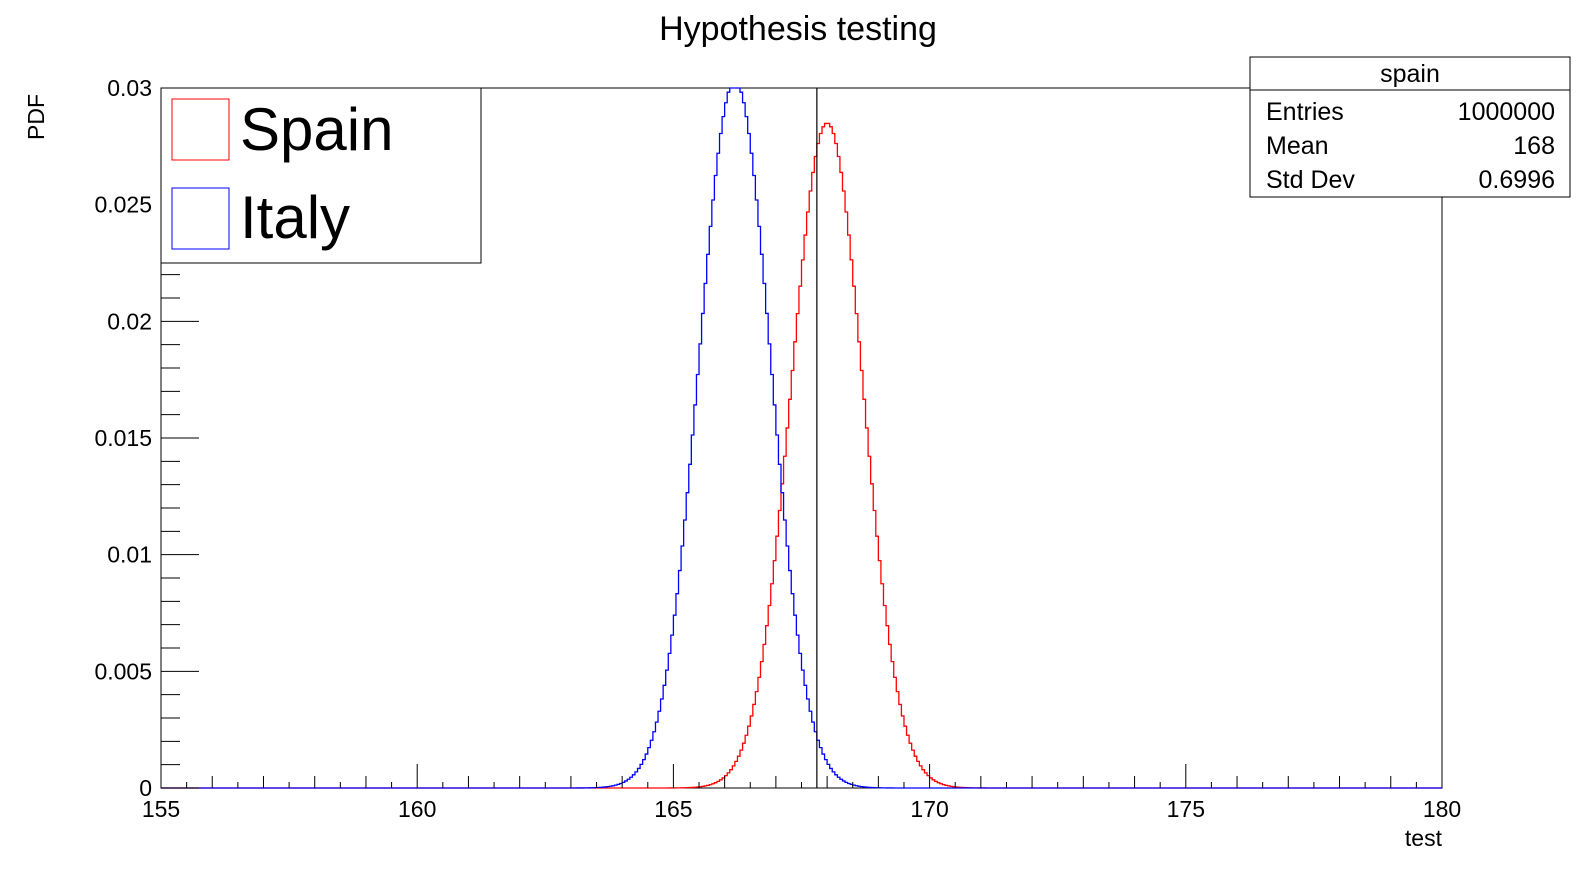 The height and width of the screenshot is (872, 1596). What do you see at coordinates (145, 788) in the screenshot?
I see `y-tick-label: 0` at bounding box center [145, 788].